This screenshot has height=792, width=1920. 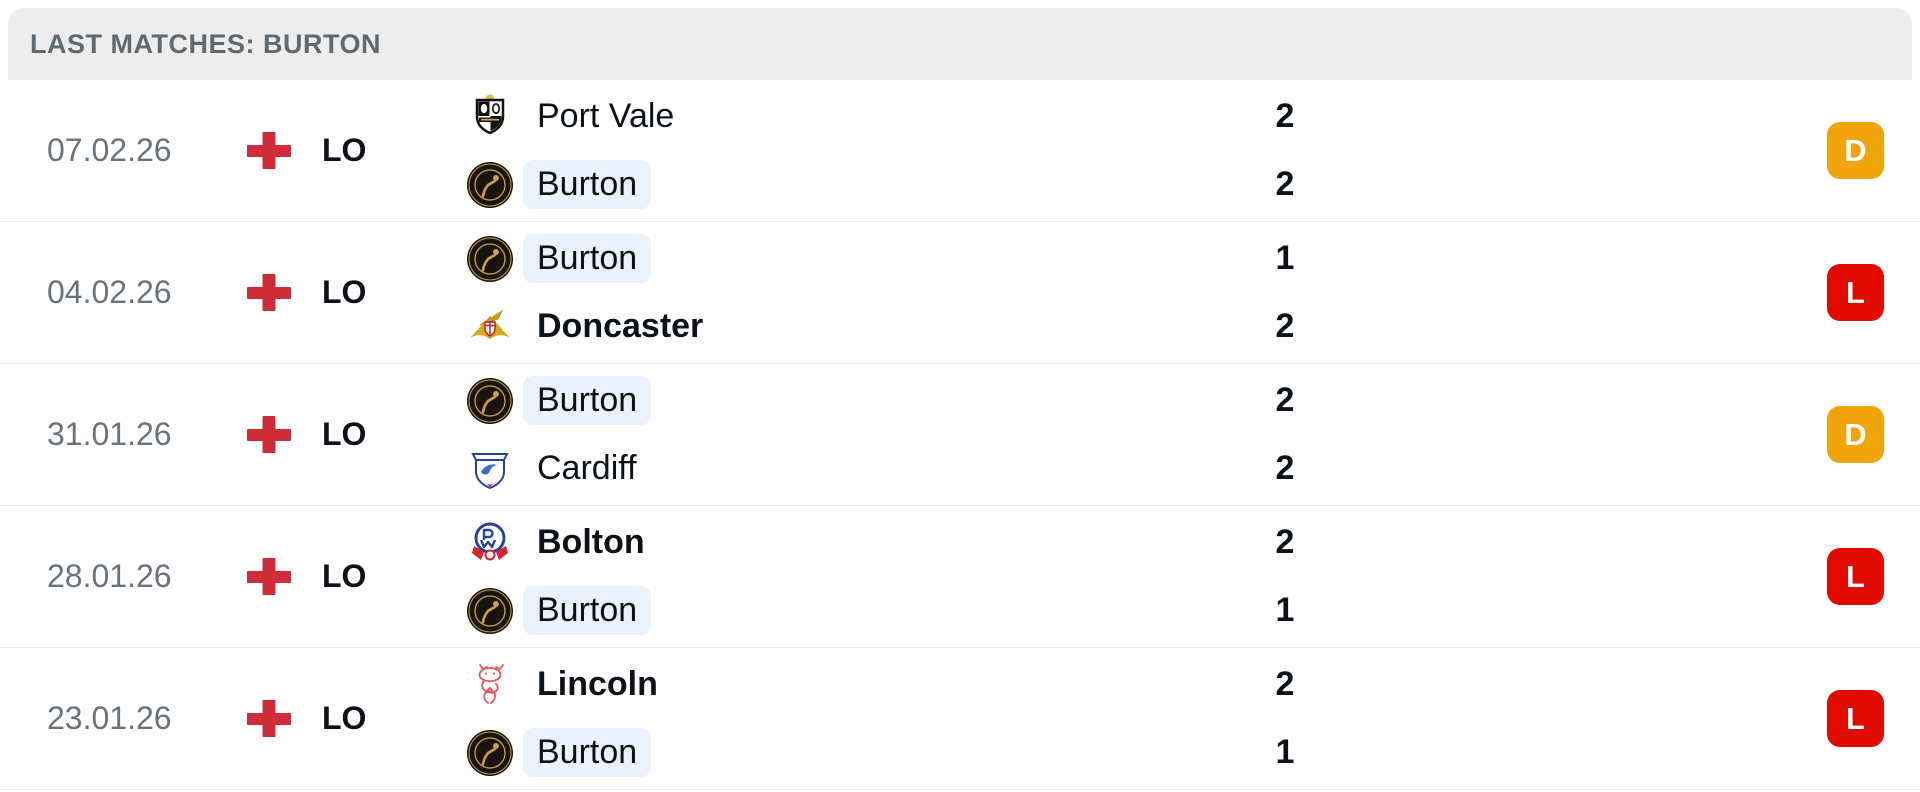 I want to click on home-team-name: Port Vale, so click(x=606, y=115).